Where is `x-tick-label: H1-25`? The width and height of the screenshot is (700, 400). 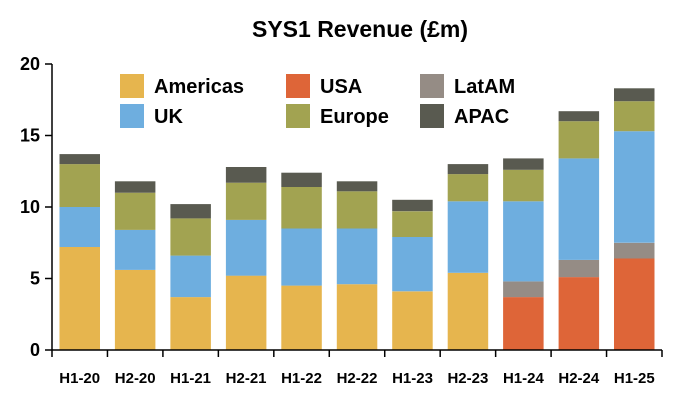 x-tick-label: H1-25 is located at coordinates (634, 378).